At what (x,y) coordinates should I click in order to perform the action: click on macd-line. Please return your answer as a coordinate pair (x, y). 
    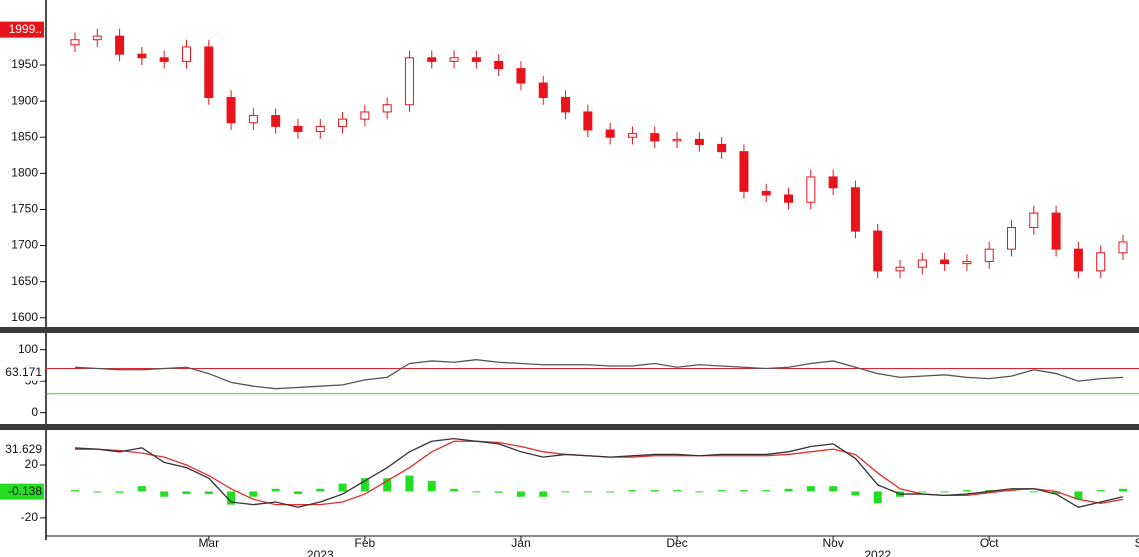
    Looking at the image, I should click on (599, 472).